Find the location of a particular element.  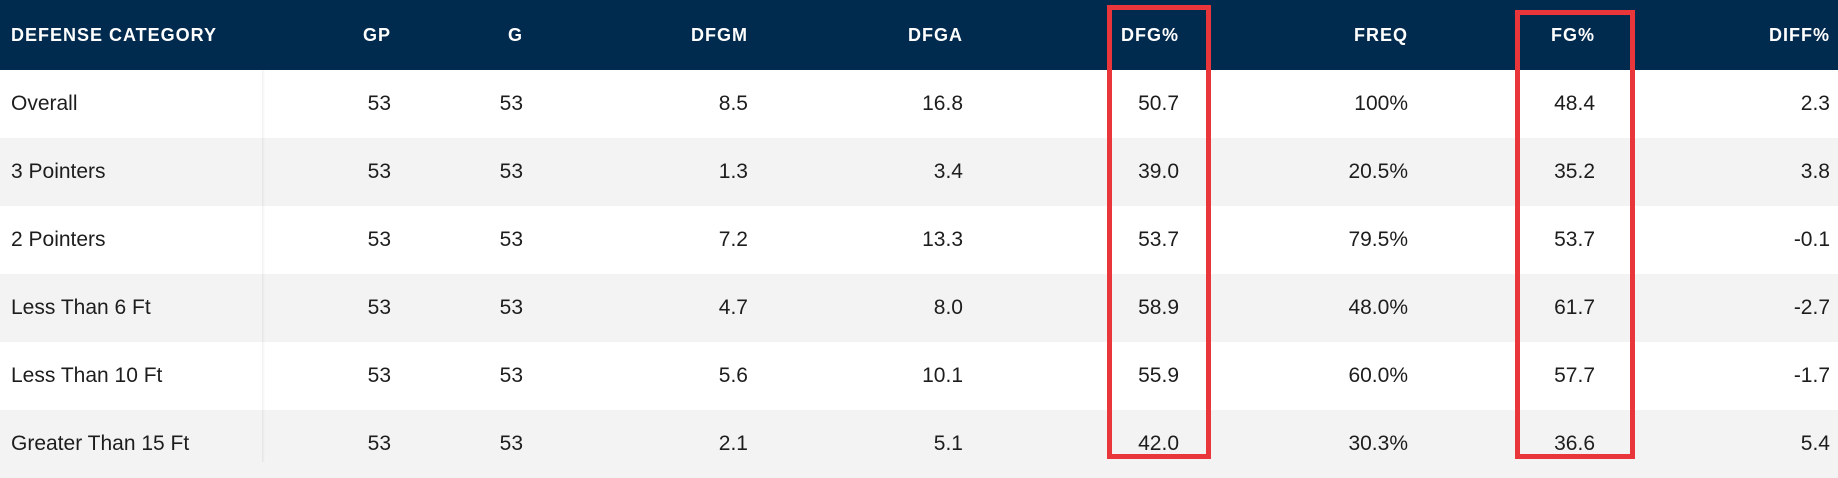

cell-dfga: 10.1 is located at coordinates (942, 375).